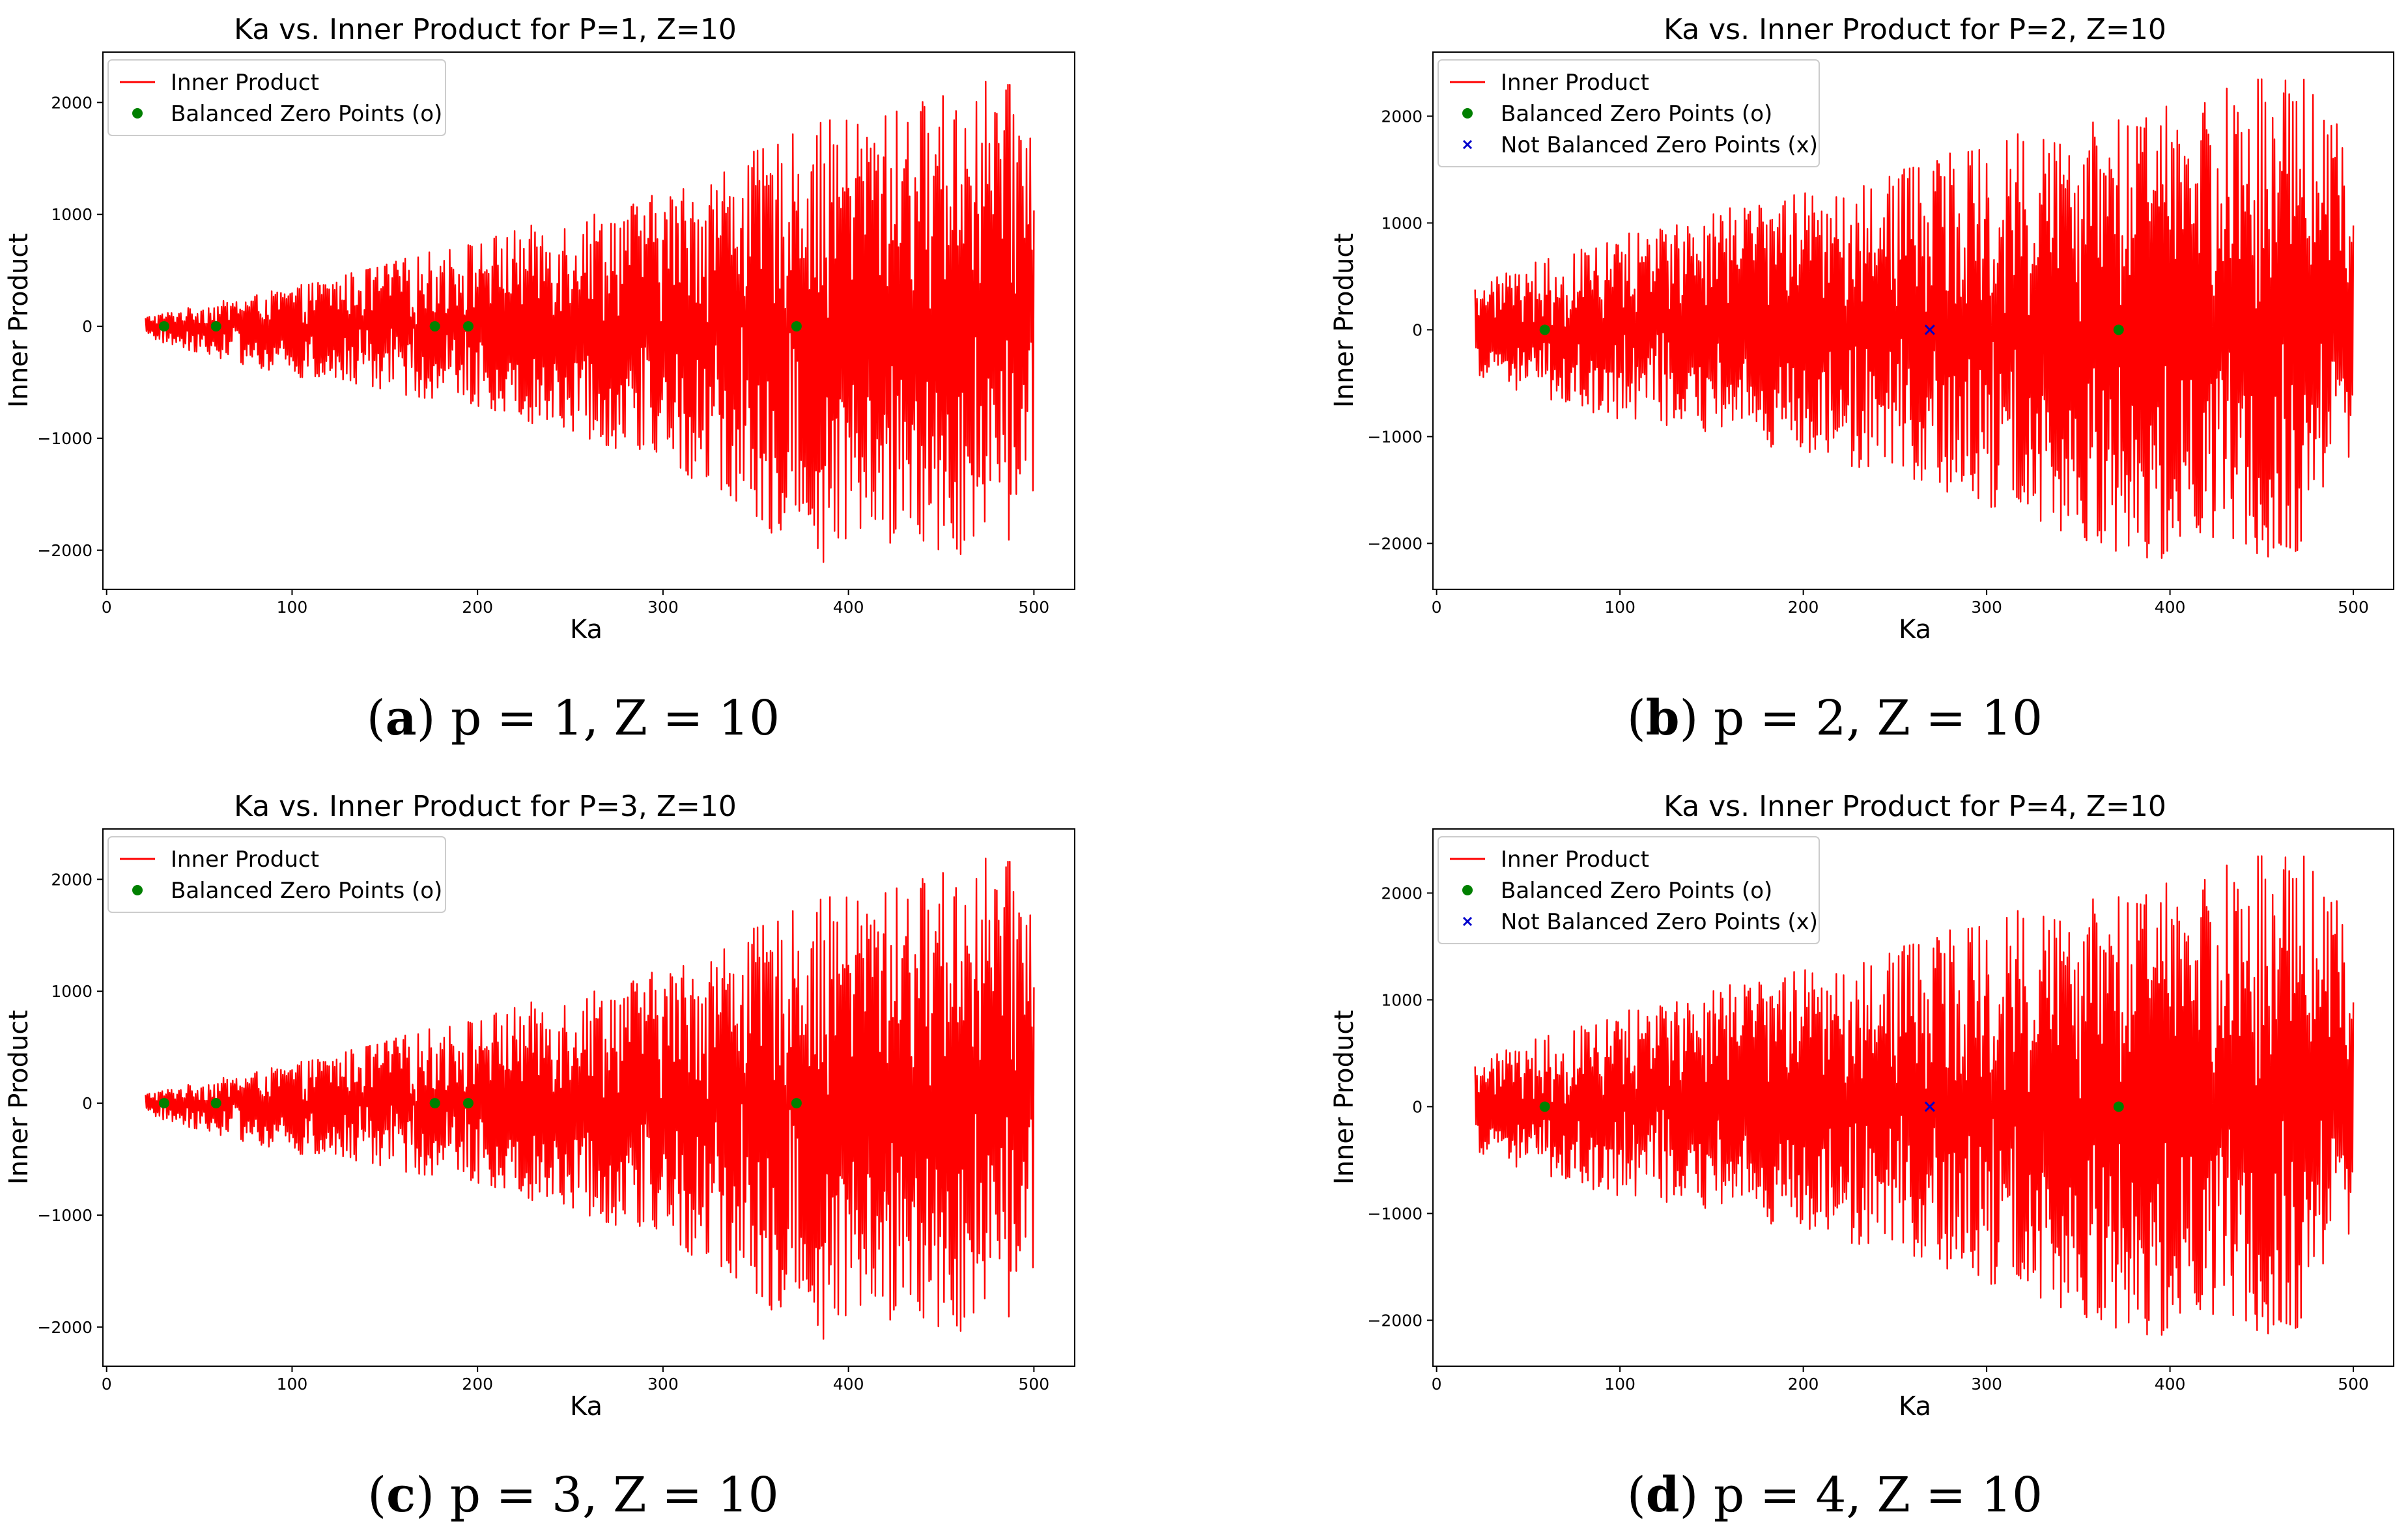 This screenshot has height=1529, width=2408. I want to click on caption-label: b, so click(1662, 718).